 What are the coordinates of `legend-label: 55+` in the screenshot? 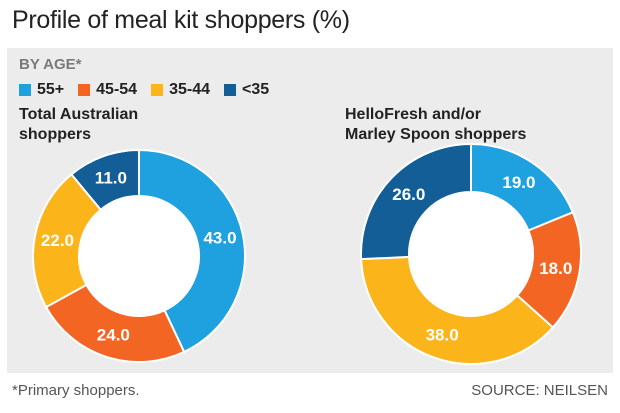 It's located at (51, 89).